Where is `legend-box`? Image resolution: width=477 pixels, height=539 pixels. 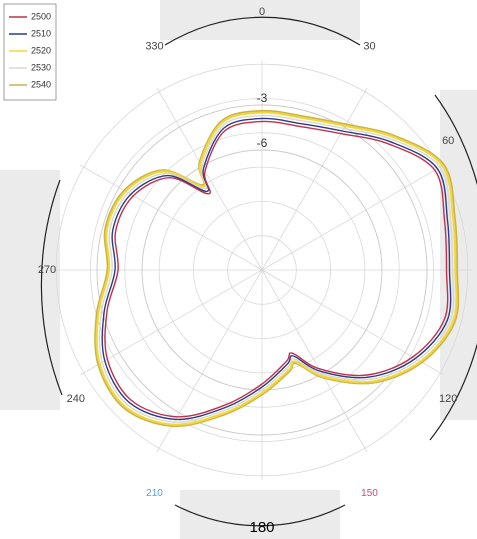
legend-box is located at coordinates (30, 52).